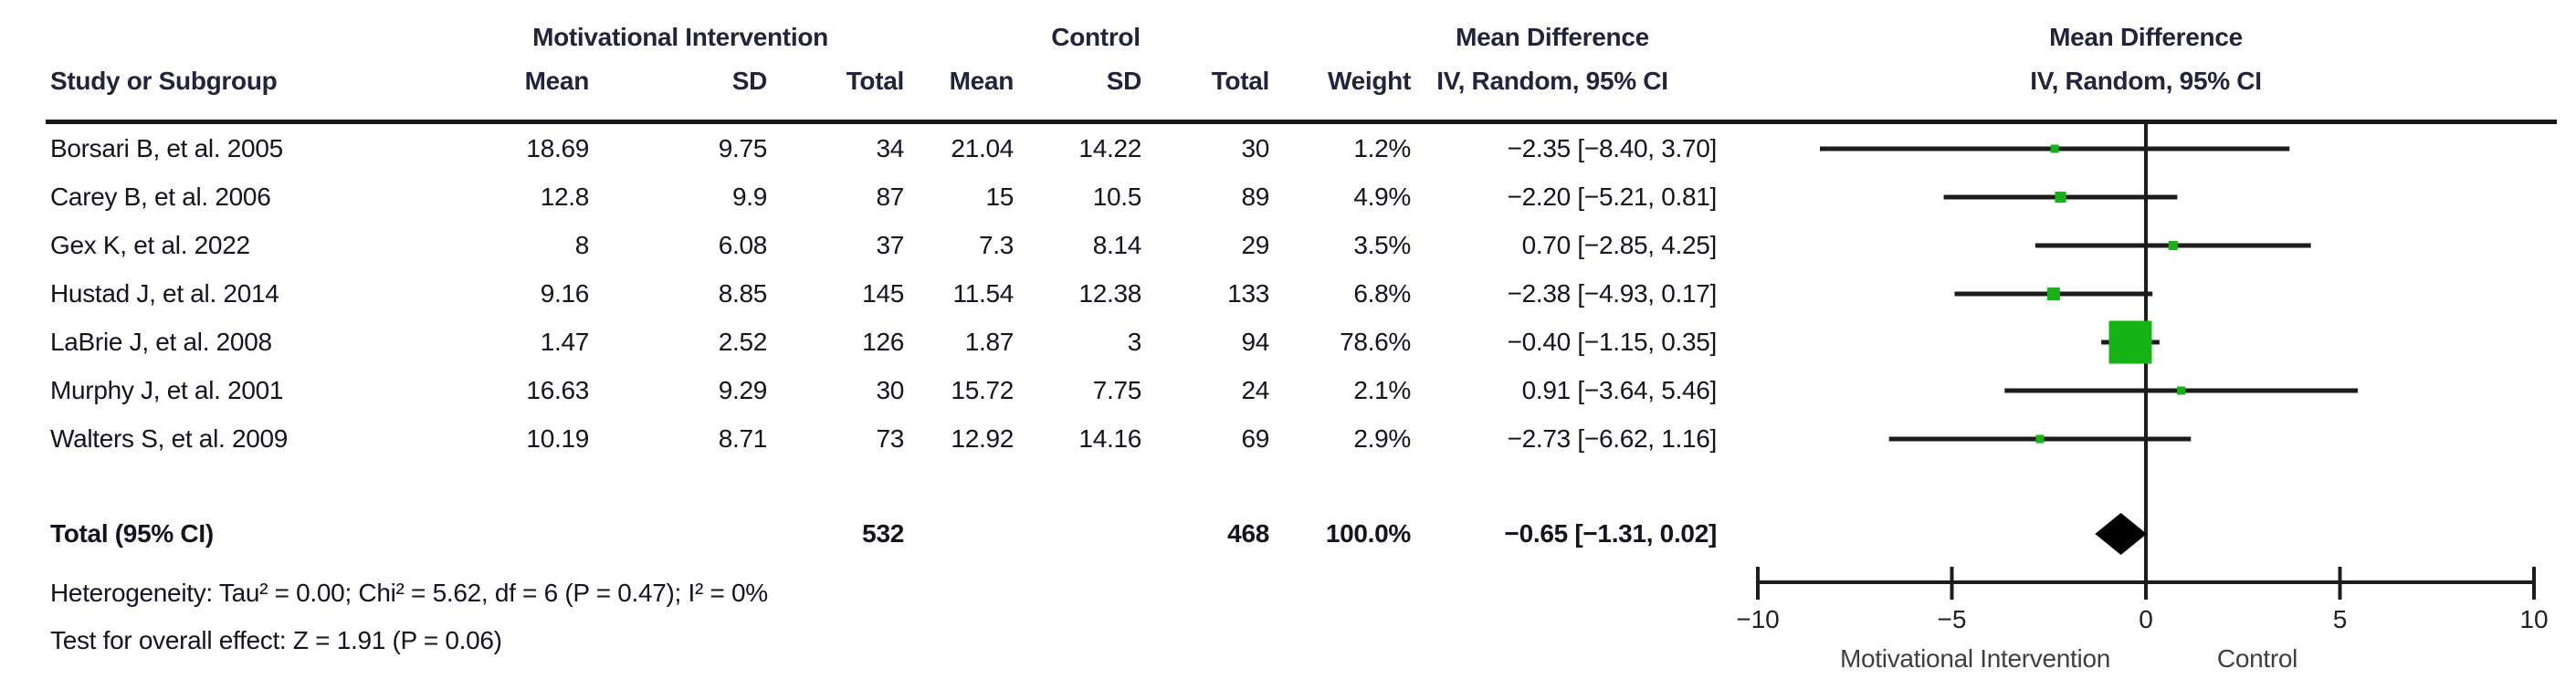 The image size is (2576, 700). Describe the element at coordinates (875, 81) in the screenshot. I see `column-header-mi-total: Total` at that location.